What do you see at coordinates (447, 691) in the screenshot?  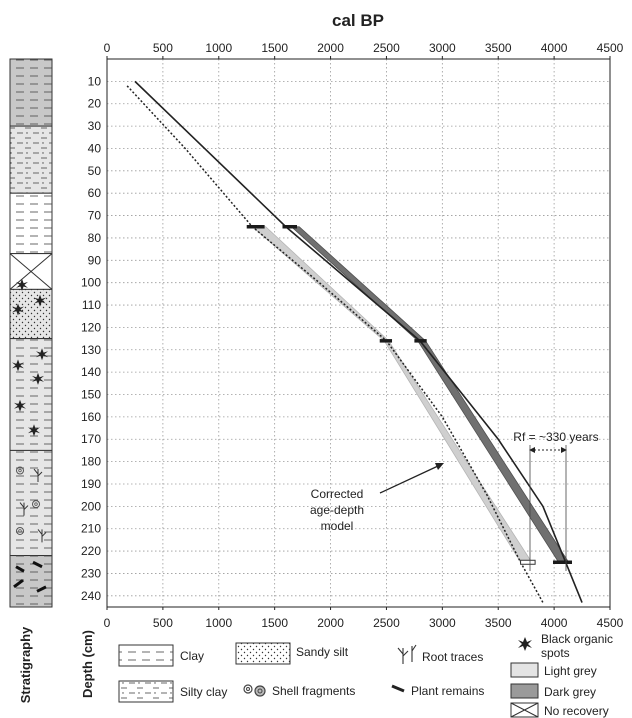 I see `legend-plant-label: Plant remains` at bounding box center [447, 691].